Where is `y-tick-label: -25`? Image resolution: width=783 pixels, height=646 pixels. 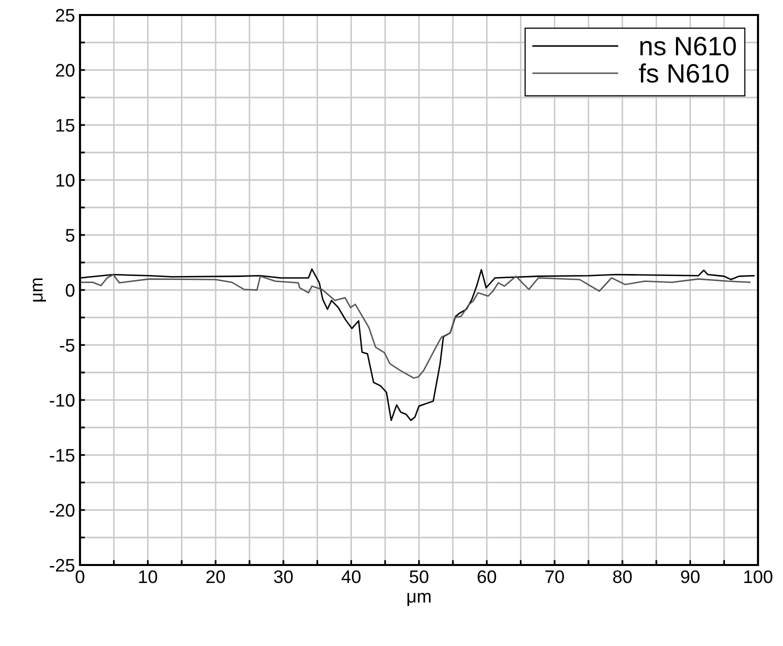
y-tick-label: -25 is located at coordinates (62, 565).